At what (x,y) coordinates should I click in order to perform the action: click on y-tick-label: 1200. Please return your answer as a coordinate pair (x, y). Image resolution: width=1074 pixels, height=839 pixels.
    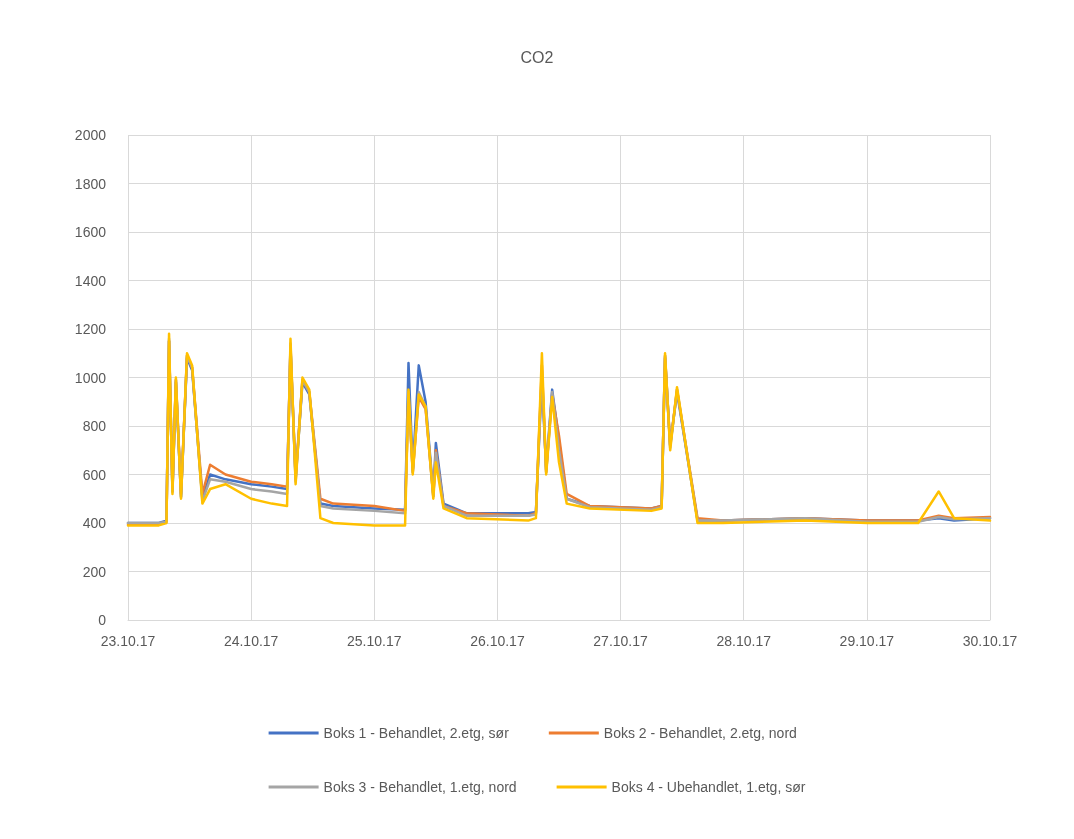
    Looking at the image, I should click on (90, 329).